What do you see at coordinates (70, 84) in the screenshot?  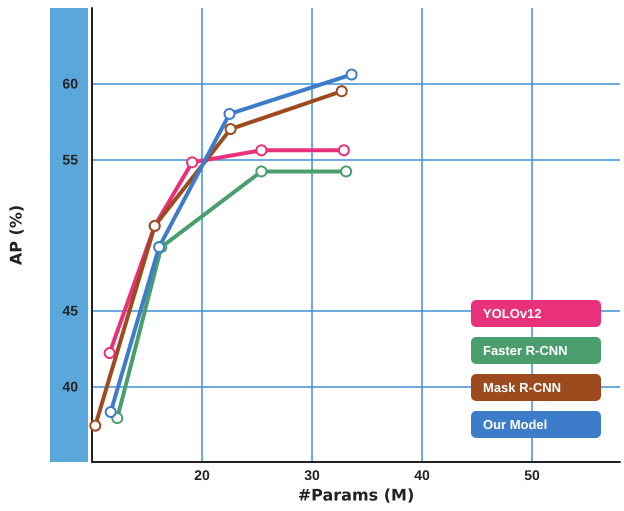 I see `y-tick-label: 60` at bounding box center [70, 84].